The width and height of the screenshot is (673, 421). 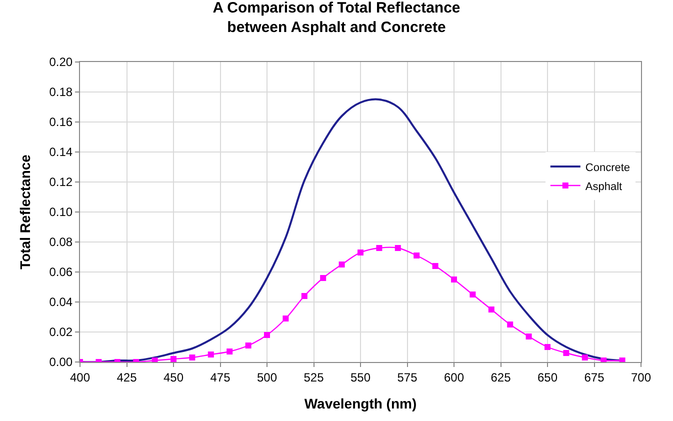 I want to click on legend-label: Asphalt, so click(x=603, y=186).